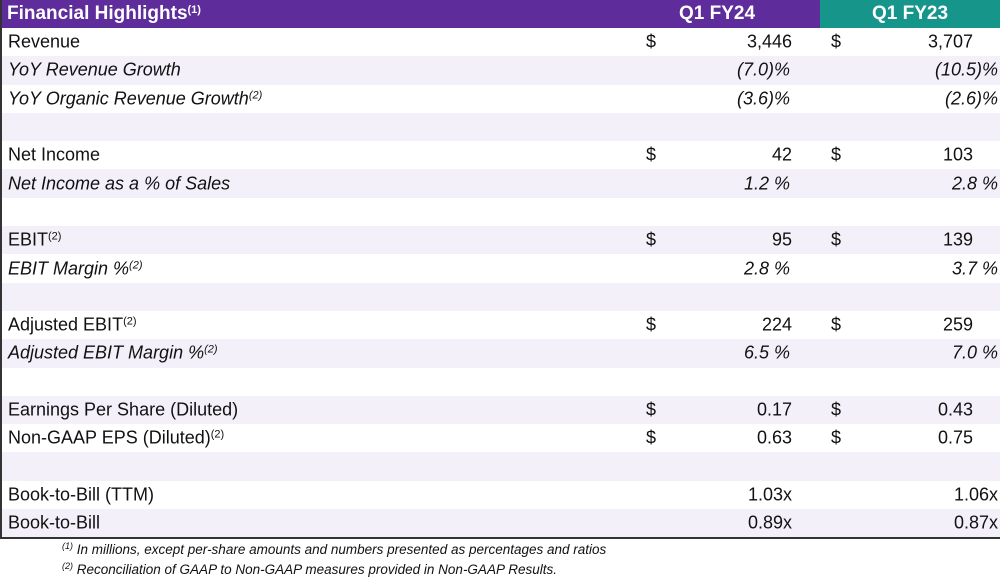 The image size is (1000, 584). Describe the element at coordinates (966, 69) in the screenshot. I see `value-q1-fy23: (10.5)%` at that location.